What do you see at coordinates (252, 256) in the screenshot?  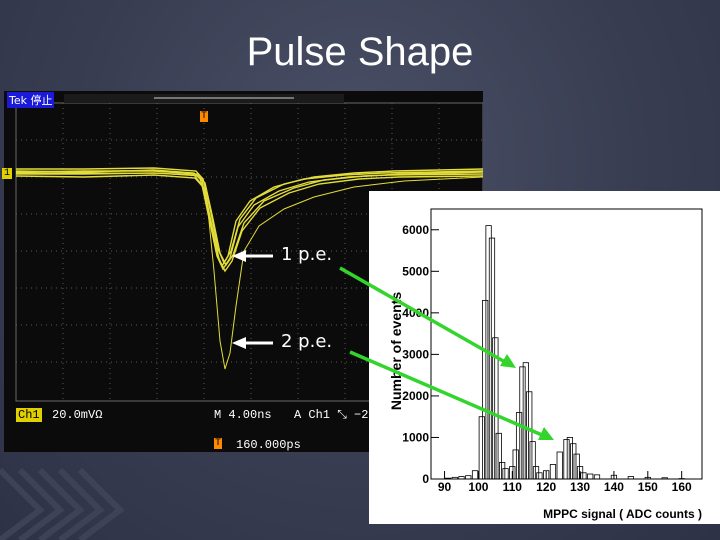 I see `arrow-1pe-white` at bounding box center [252, 256].